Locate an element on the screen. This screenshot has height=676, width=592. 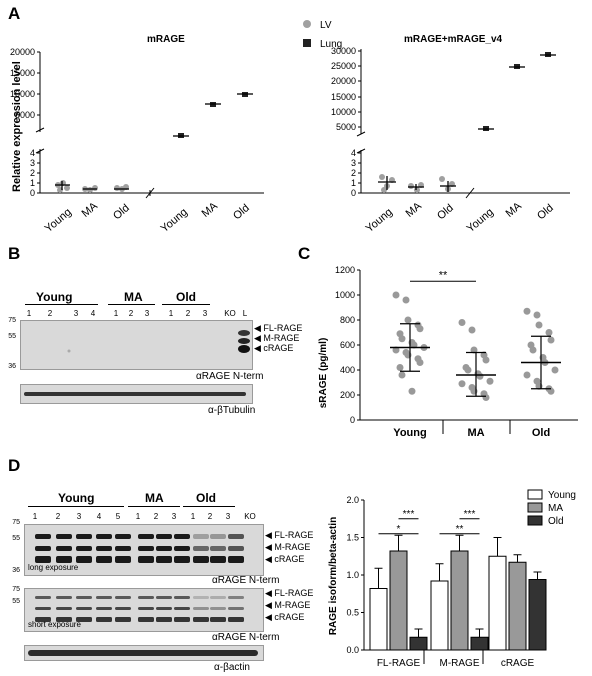
blot-d1-band-c: ◀ cRAGE is located at coordinates (285, 559).